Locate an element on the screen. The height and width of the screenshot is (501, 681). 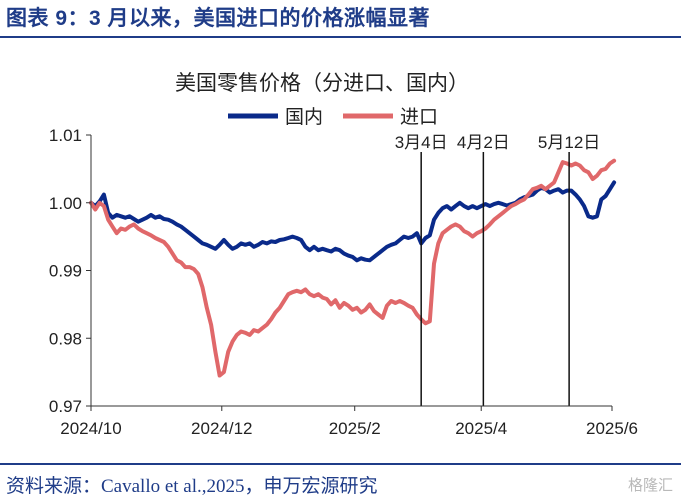
x-tick-label: 2024/12 is located at coordinates (221, 428).